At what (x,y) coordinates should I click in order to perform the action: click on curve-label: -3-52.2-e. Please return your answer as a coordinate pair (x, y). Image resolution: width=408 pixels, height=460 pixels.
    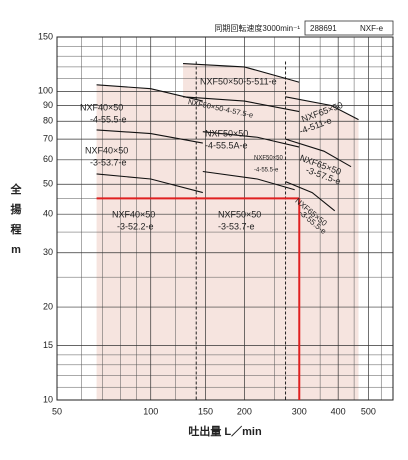
    Looking at the image, I should click on (135, 226).